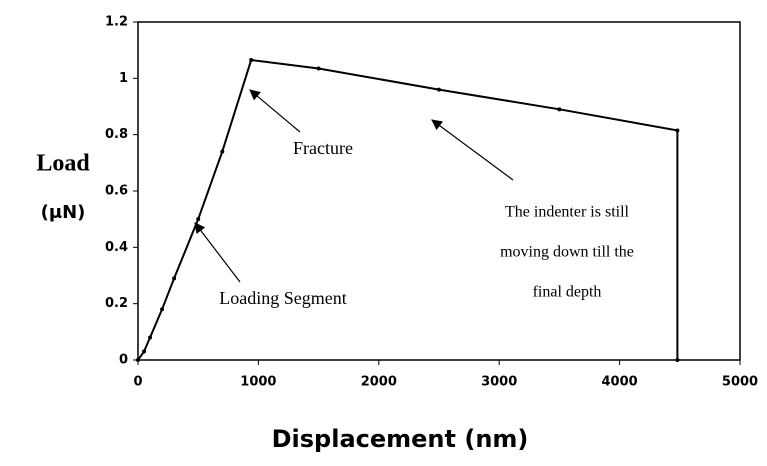  What do you see at coordinates (567, 252) in the screenshot?
I see `annotation: moving down till the` at bounding box center [567, 252].